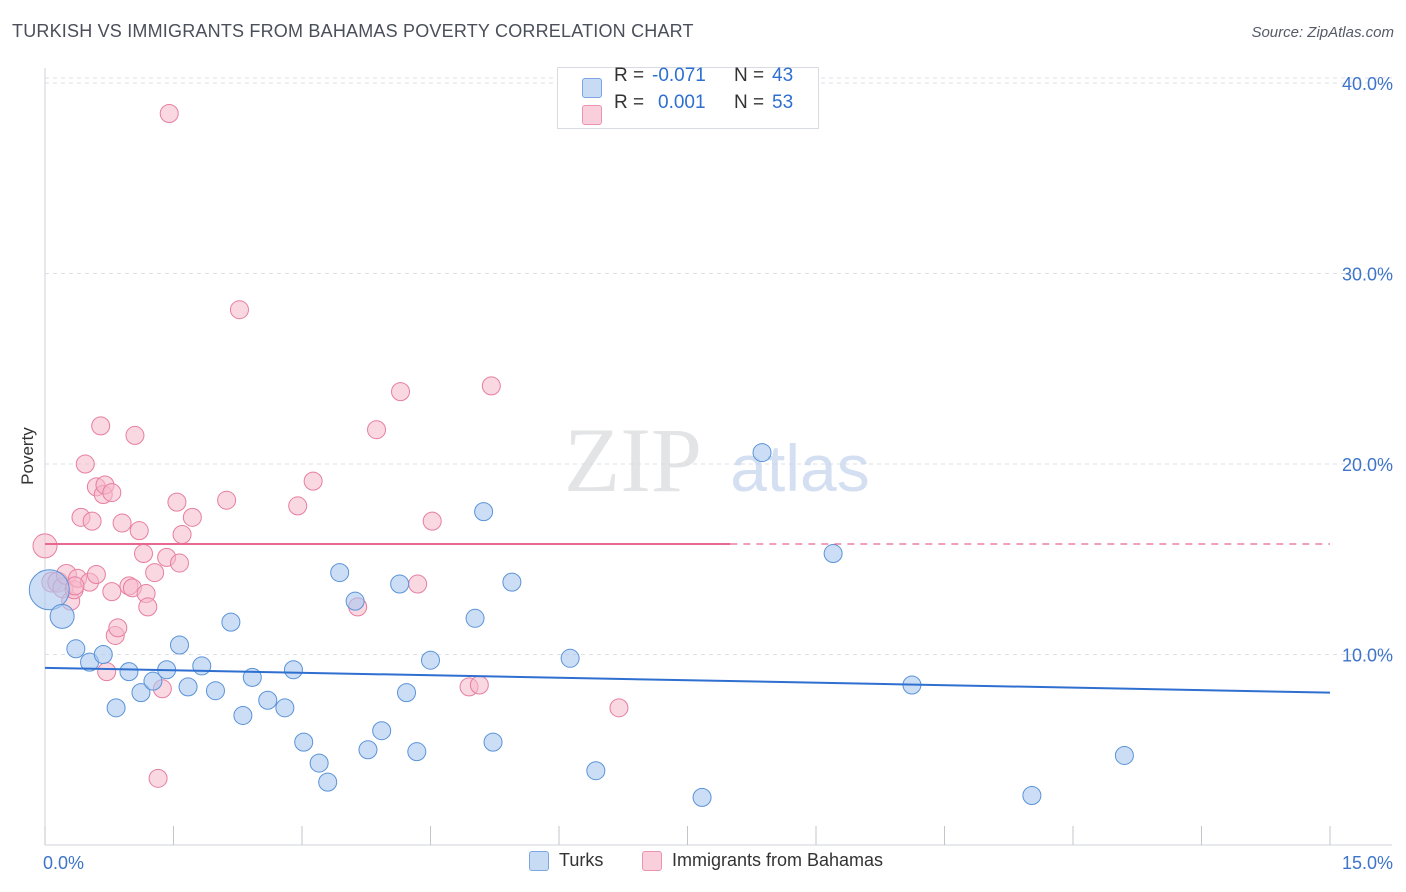 The height and width of the screenshot is (892, 1406). What do you see at coordinates (581, 860) in the screenshot?
I see `turks-legend-label: Turks` at bounding box center [581, 860].